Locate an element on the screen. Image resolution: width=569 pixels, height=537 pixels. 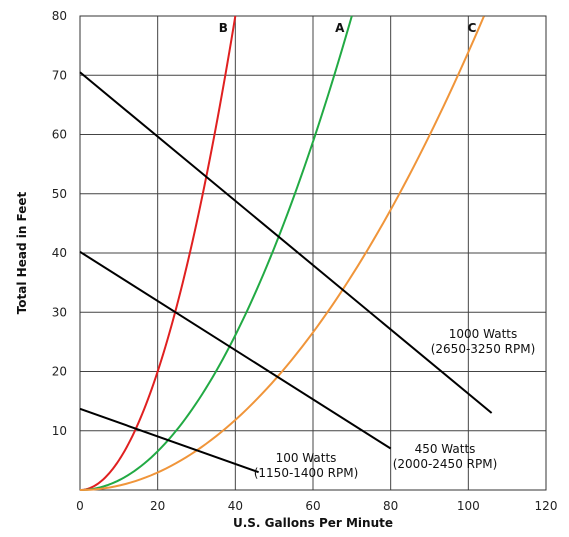
y-axis-title: Total Head in Feet is located at coordinates (22, 252).